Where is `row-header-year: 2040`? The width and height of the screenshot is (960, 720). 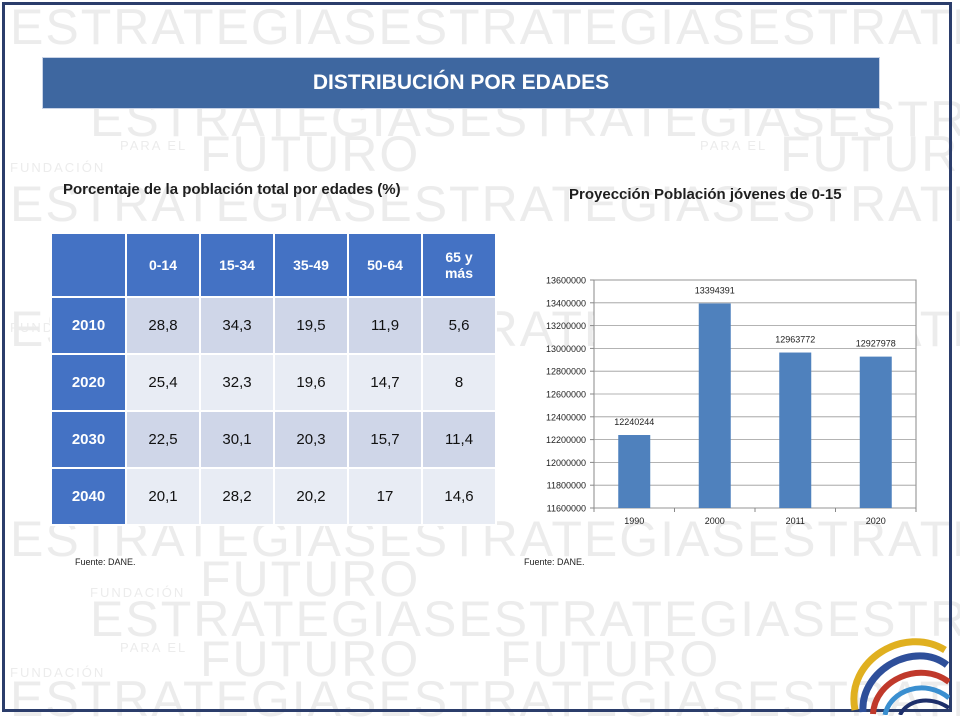 row-header-year: 2040 is located at coordinates (88, 496).